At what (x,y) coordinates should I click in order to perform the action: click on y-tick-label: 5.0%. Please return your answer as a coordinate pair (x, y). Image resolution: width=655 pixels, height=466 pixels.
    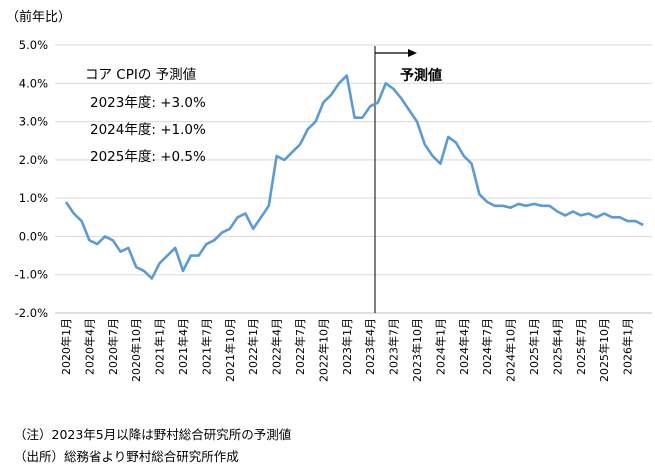
    Looking at the image, I should click on (33, 45).